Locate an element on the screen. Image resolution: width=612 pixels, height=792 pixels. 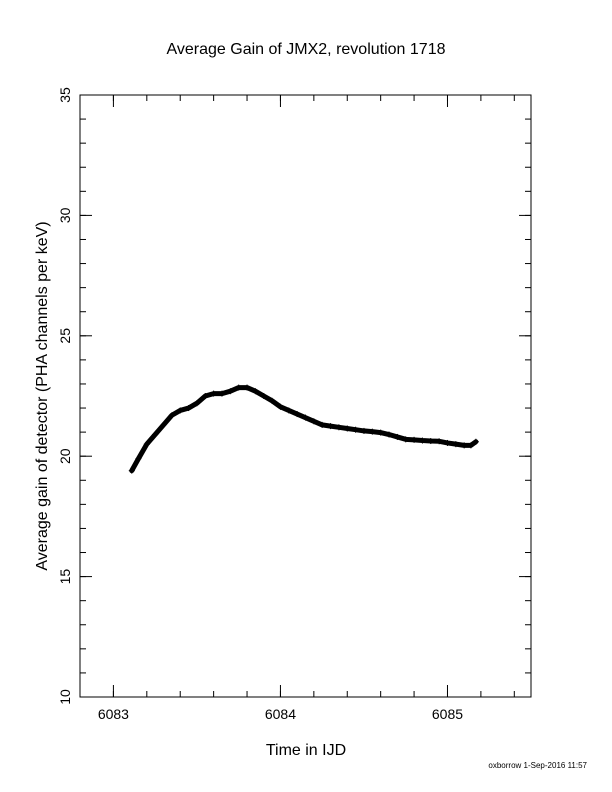
series-line is located at coordinates (304, 429).